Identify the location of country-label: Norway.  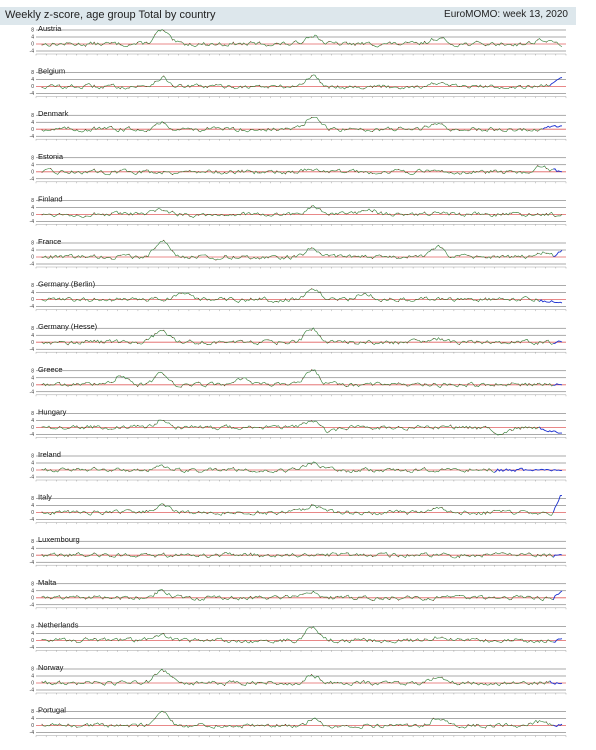
(51, 667).